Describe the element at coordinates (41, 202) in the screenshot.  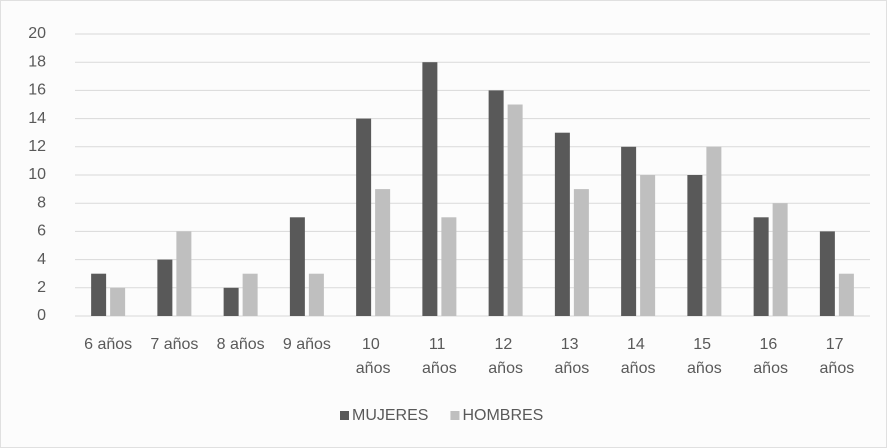
I see `y-tick-label: 8` at that location.